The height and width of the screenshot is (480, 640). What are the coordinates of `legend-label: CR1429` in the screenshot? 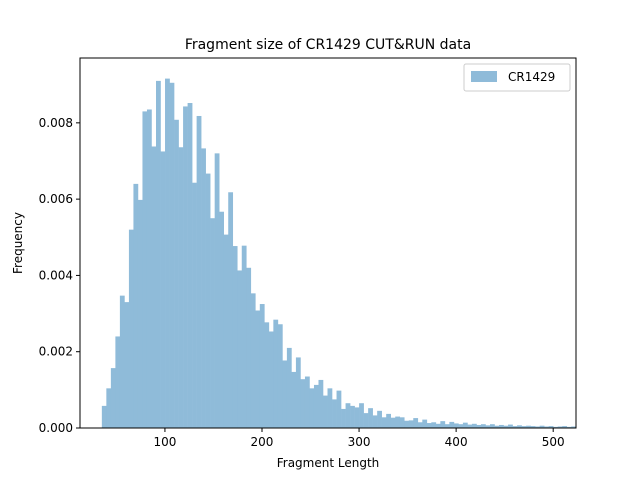 It's located at (531, 77).